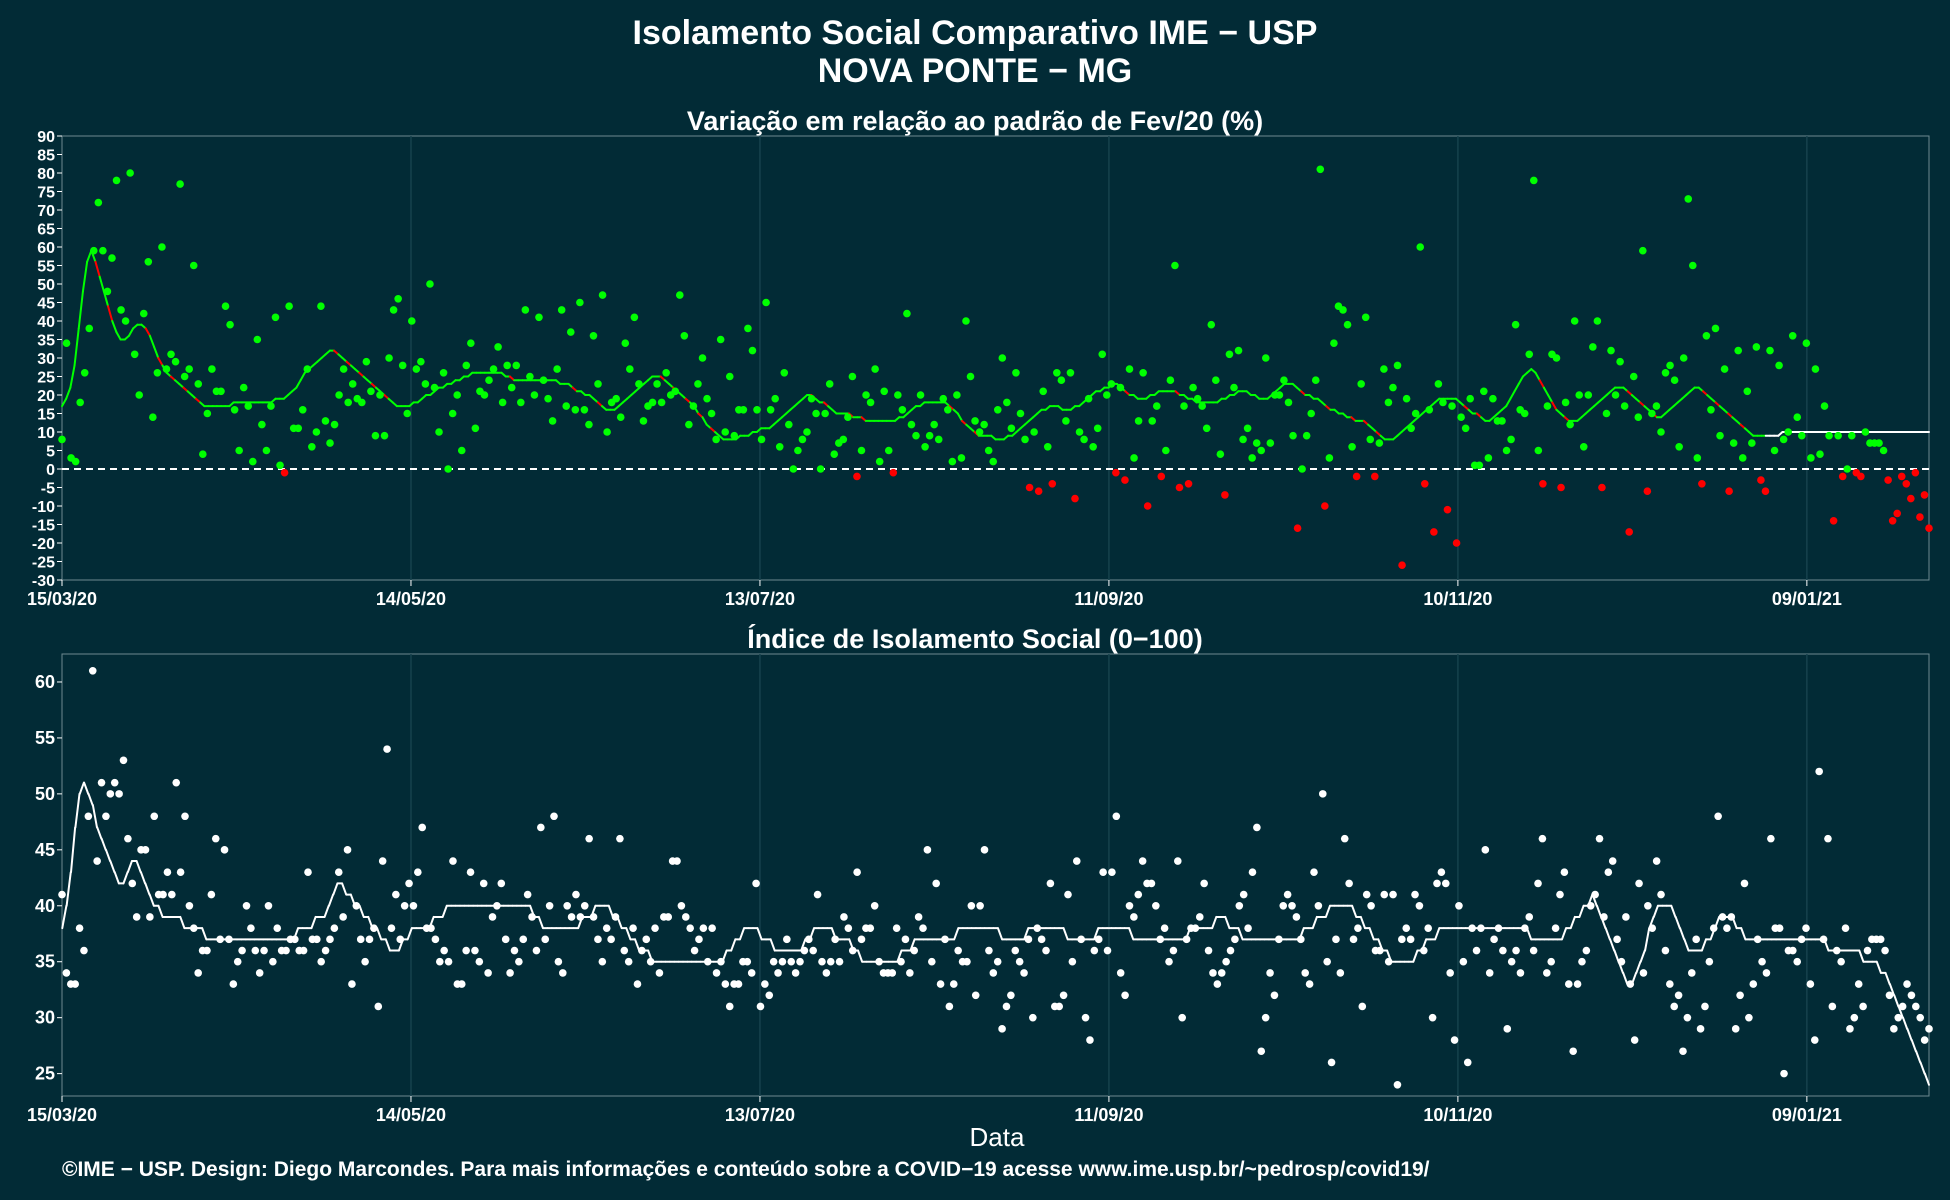  What do you see at coordinates (46, 285) in the screenshot?
I see `y-tick-label: 50` at bounding box center [46, 285].